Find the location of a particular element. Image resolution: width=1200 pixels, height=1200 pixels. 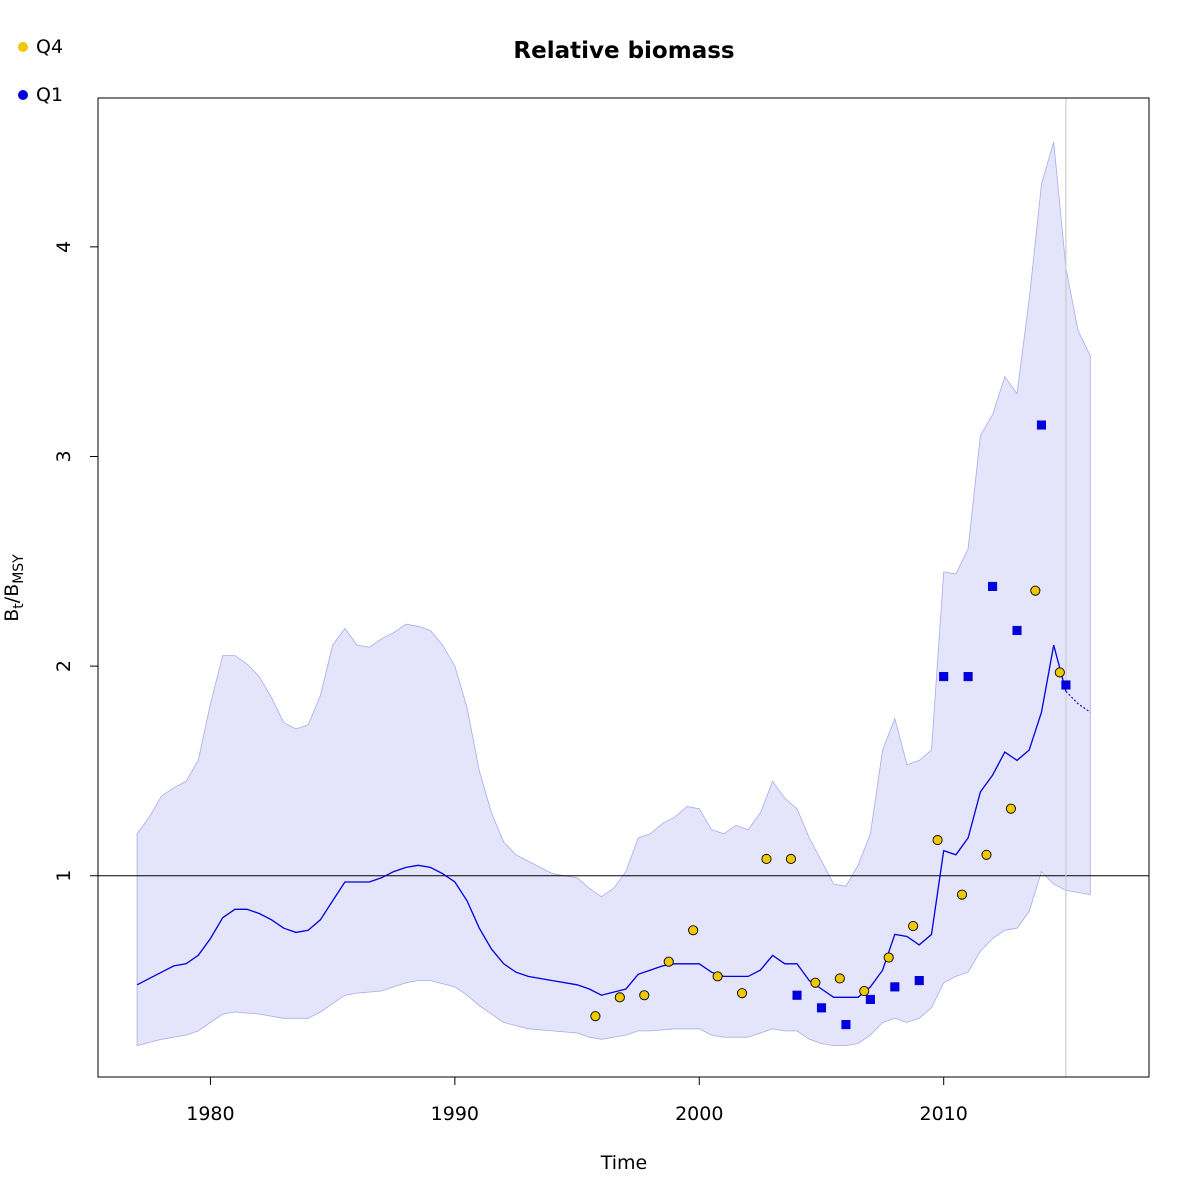

x-tick-label: 1990 is located at coordinates (455, 1114).